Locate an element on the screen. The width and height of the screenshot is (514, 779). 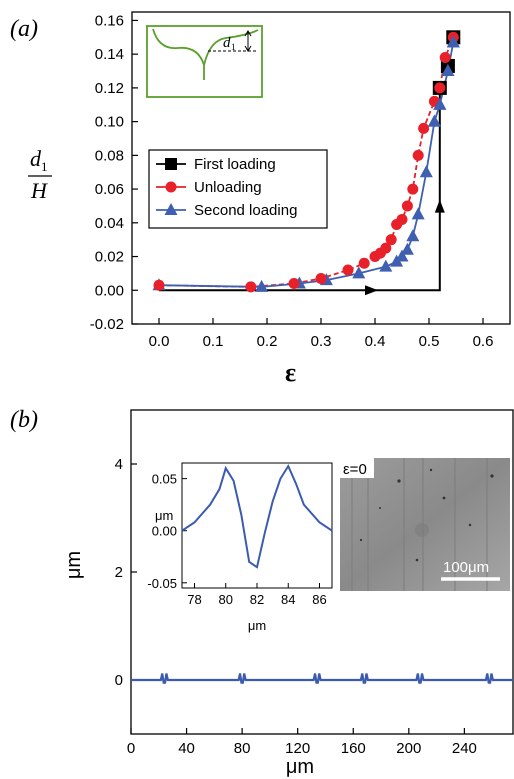
ylabel-subscript: 1 is located at coordinates (44, 166).